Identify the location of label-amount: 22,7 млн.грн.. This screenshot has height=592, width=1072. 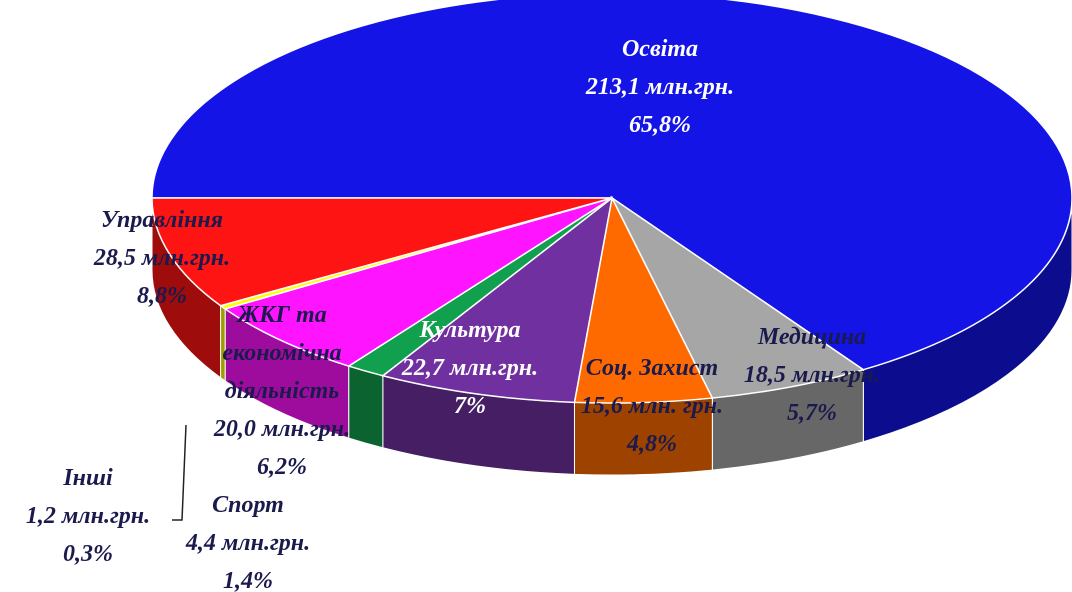
(470, 368).